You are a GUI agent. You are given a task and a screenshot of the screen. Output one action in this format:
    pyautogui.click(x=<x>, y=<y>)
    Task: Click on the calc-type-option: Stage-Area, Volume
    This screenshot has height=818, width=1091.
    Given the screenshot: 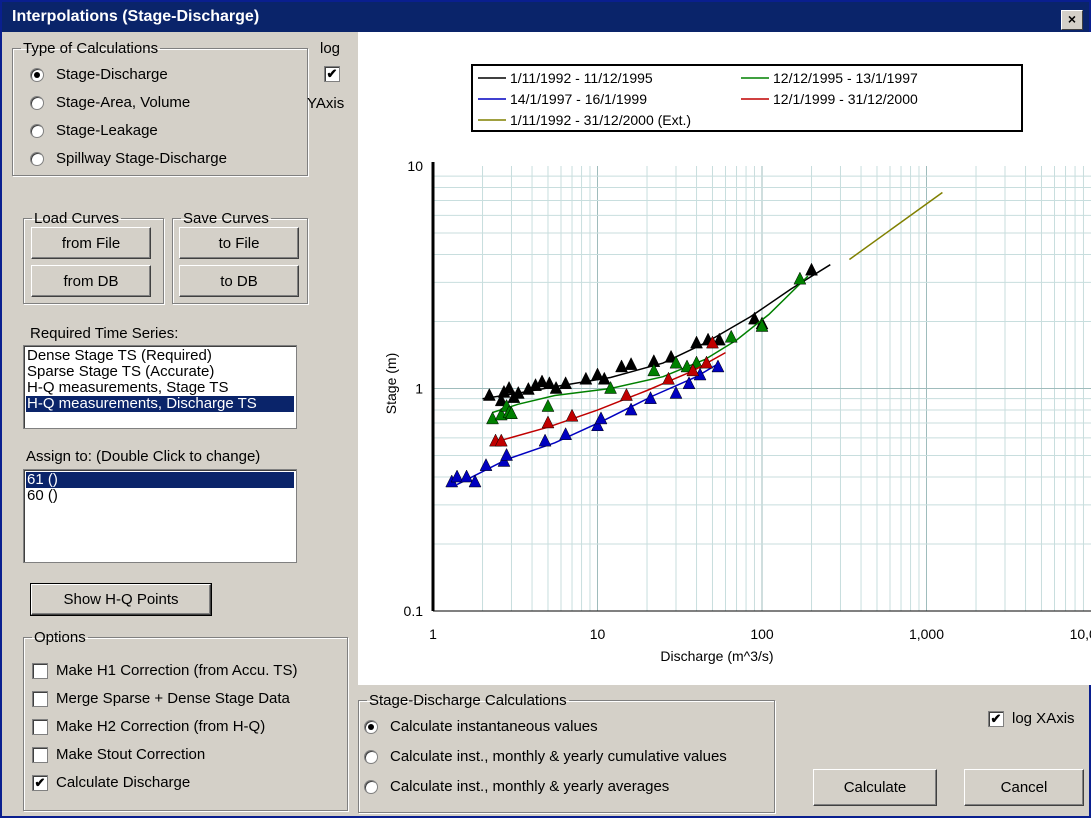 What is the action you would take?
    pyautogui.click(x=110, y=102)
    